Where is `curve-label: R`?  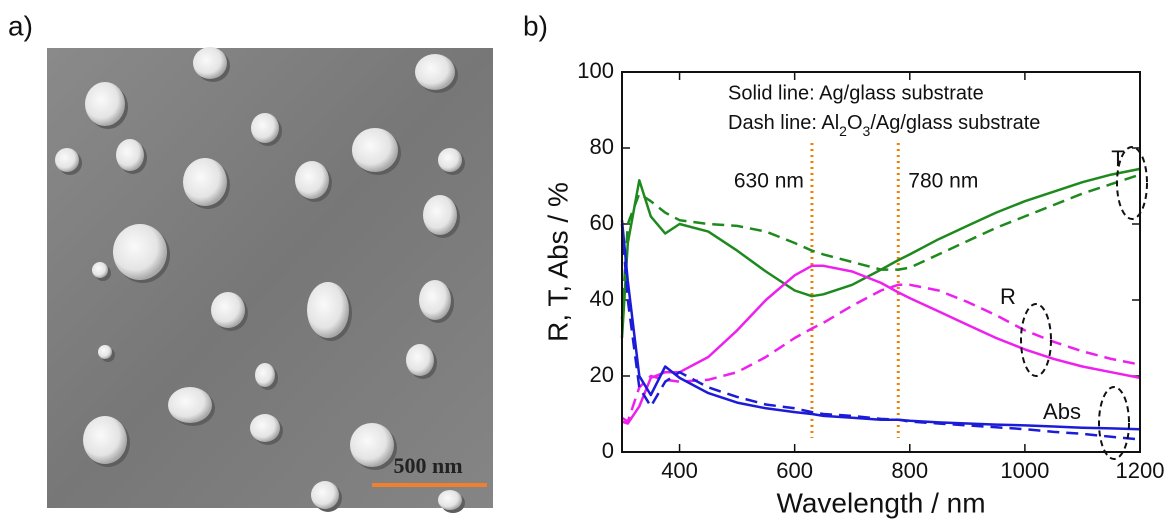
curve-label: R is located at coordinates (1008, 296).